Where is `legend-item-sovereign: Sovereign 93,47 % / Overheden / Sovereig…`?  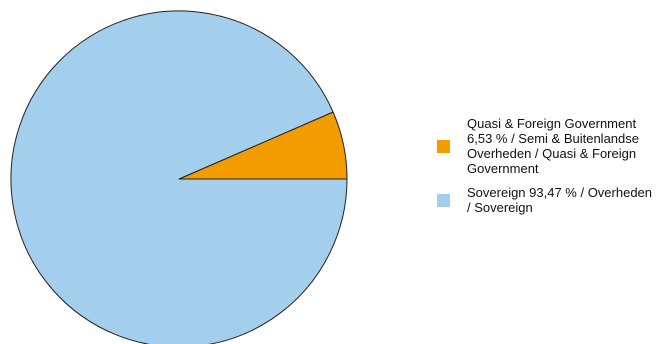 legend-item-sovereign: Sovereign 93,47 % / Overheden / Sovereig… is located at coordinates (544, 200).